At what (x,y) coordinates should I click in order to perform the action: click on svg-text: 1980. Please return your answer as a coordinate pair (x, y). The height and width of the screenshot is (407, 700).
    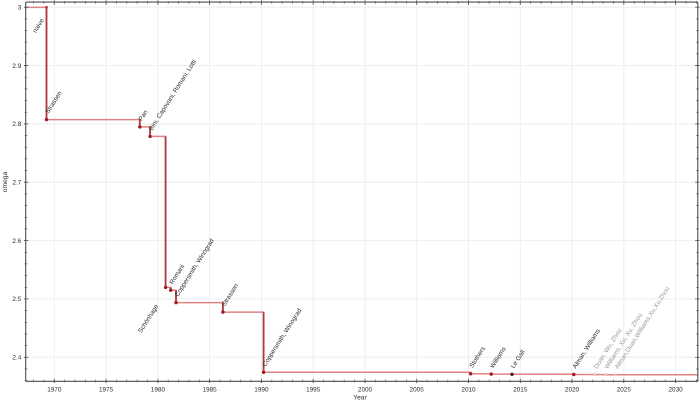
    Looking at the image, I should click on (158, 390).